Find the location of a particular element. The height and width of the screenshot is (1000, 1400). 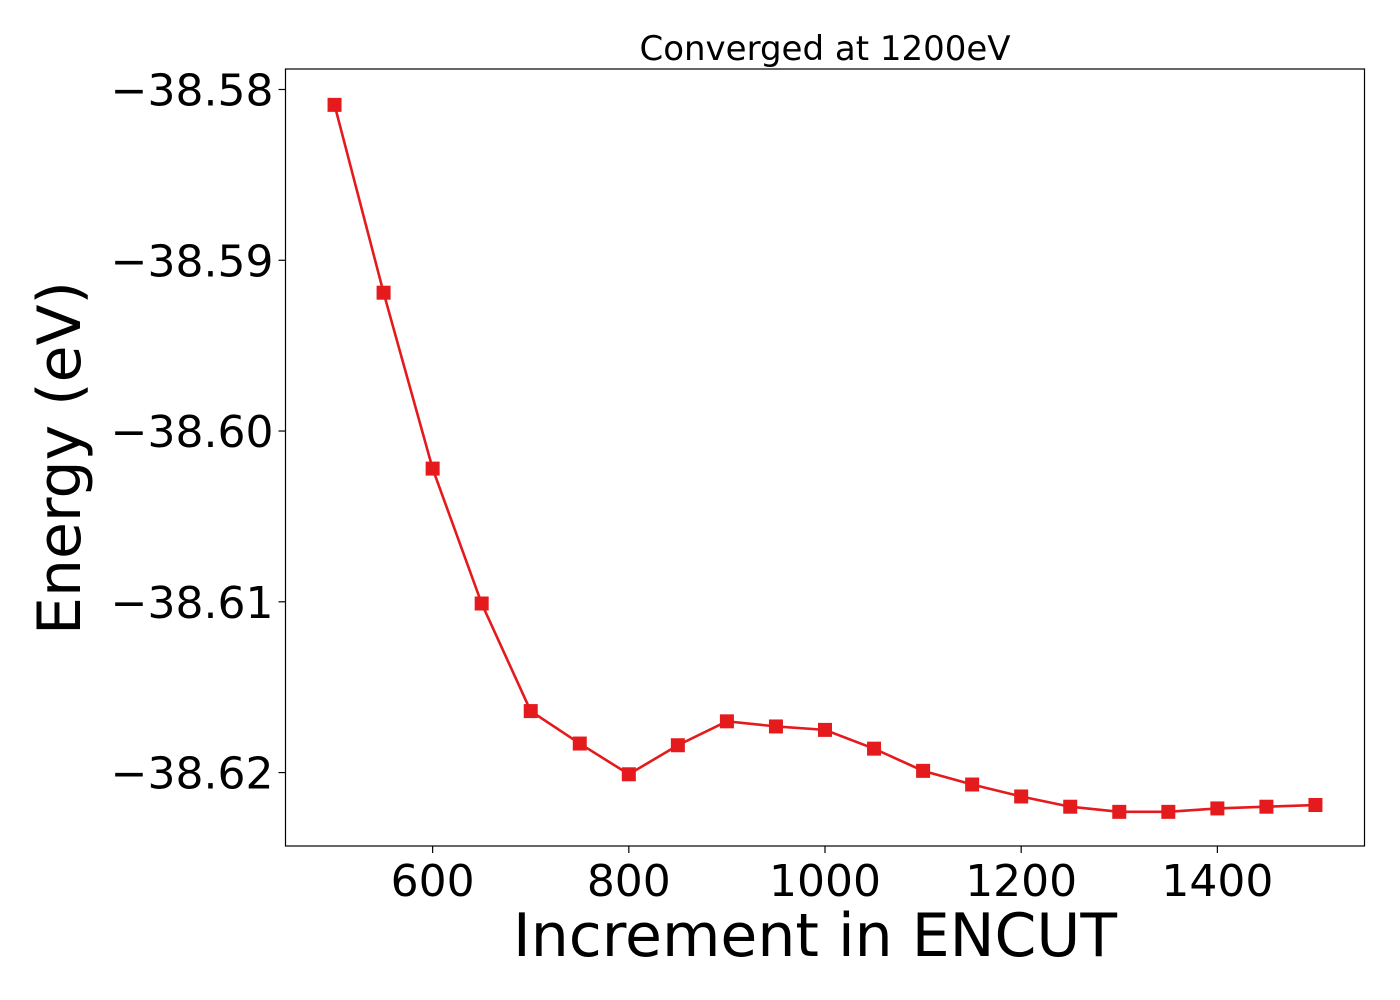

chart-title: Converged at 1200eV is located at coordinates (824, 49).